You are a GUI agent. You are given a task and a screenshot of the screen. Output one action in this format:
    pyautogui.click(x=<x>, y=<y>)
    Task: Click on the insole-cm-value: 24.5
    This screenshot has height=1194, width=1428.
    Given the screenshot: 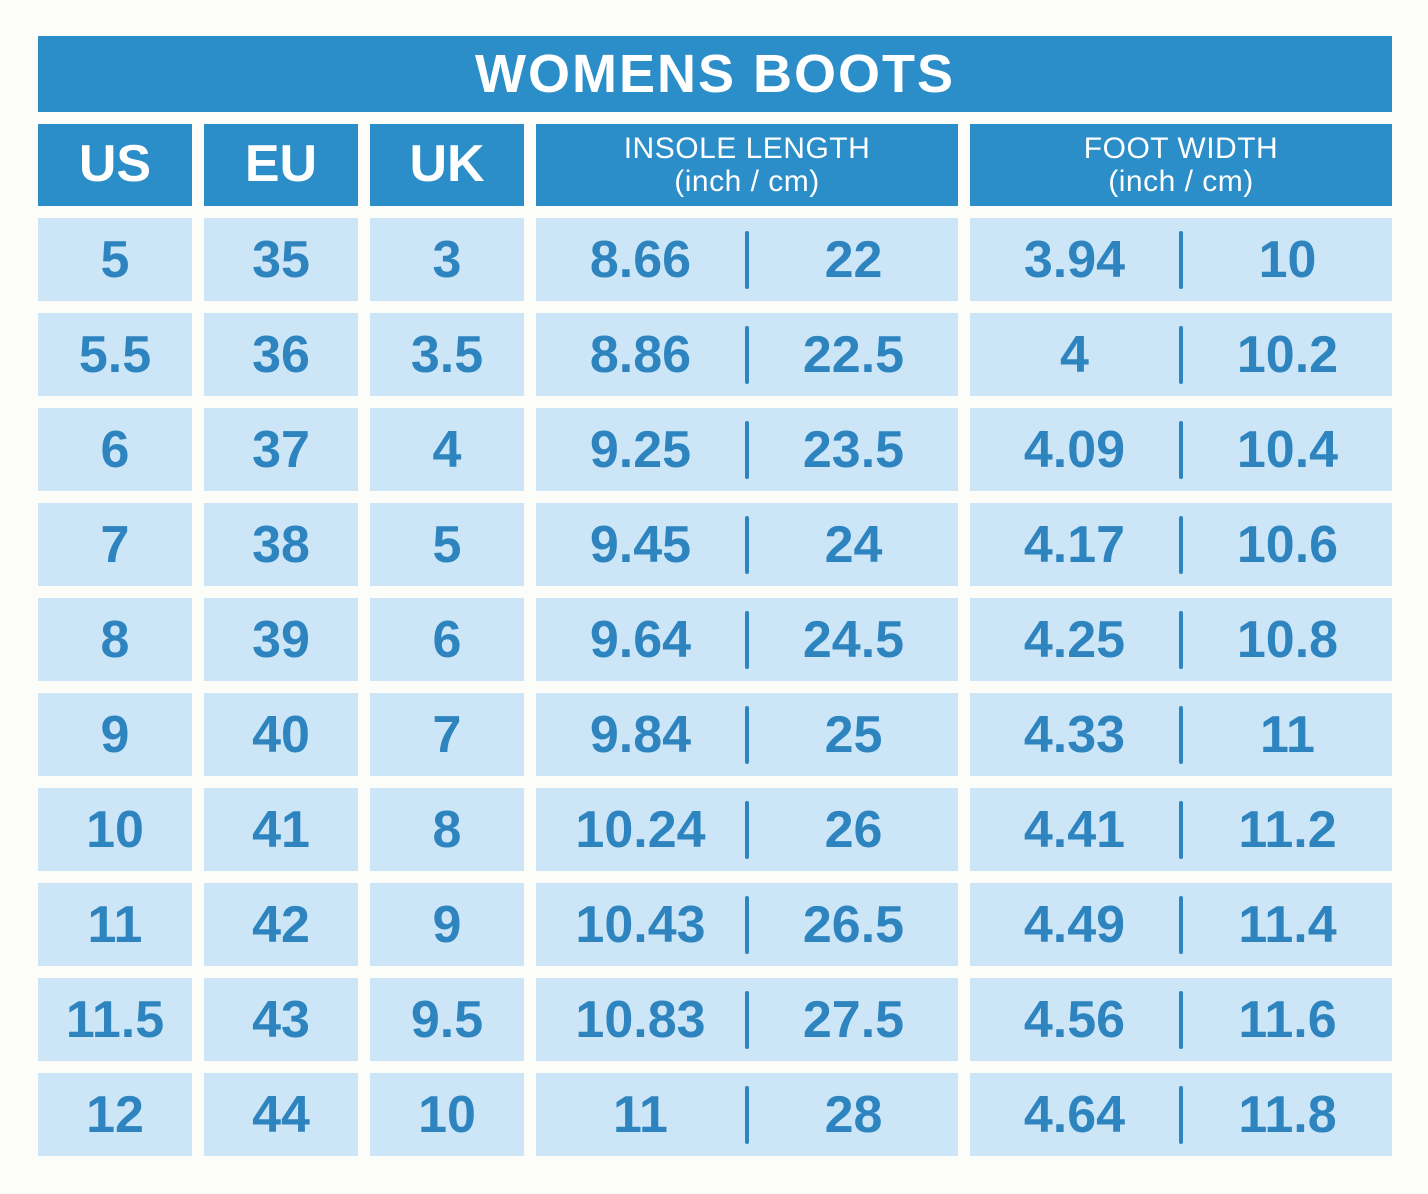 What is the action you would take?
    pyautogui.click(x=853, y=639)
    